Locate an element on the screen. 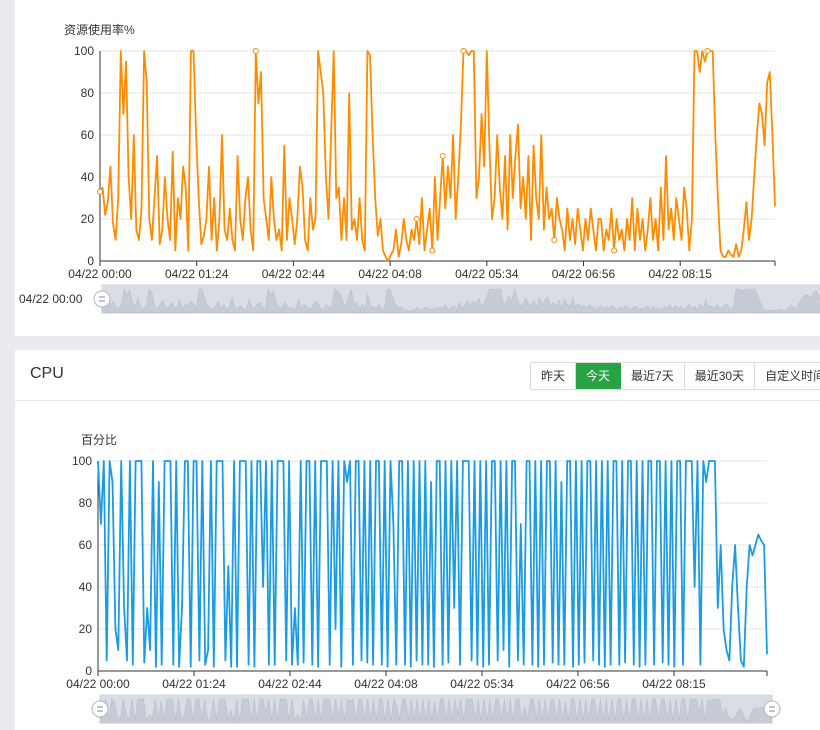 The image size is (820, 730). panel-title: CPU is located at coordinates (47, 373).